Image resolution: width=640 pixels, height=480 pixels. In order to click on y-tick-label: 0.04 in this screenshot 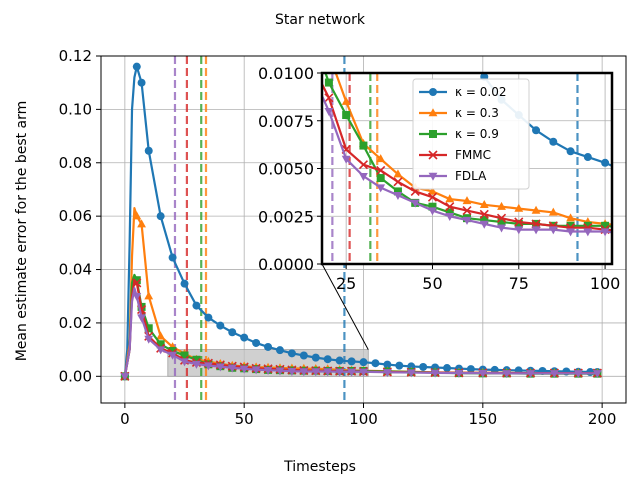, I will do `click(75, 270)`.